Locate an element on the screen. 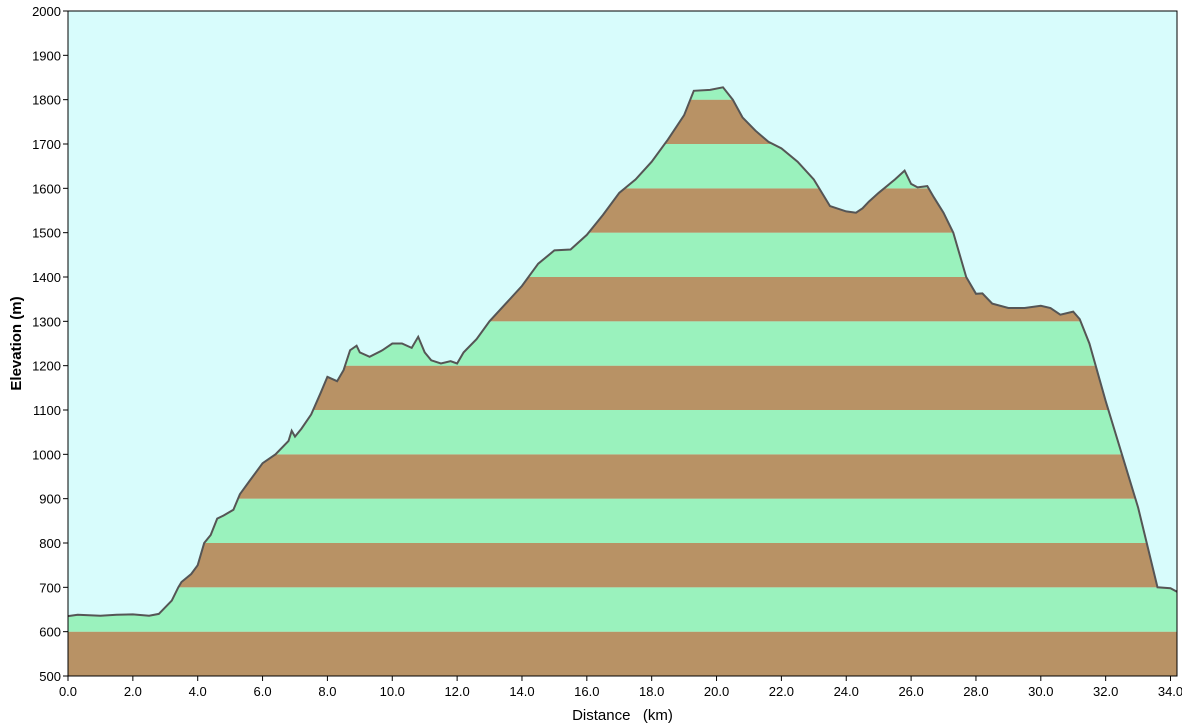 This screenshot has width=1182, height=728. x-axis-title: Distance (km) is located at coordinates (622, 715).